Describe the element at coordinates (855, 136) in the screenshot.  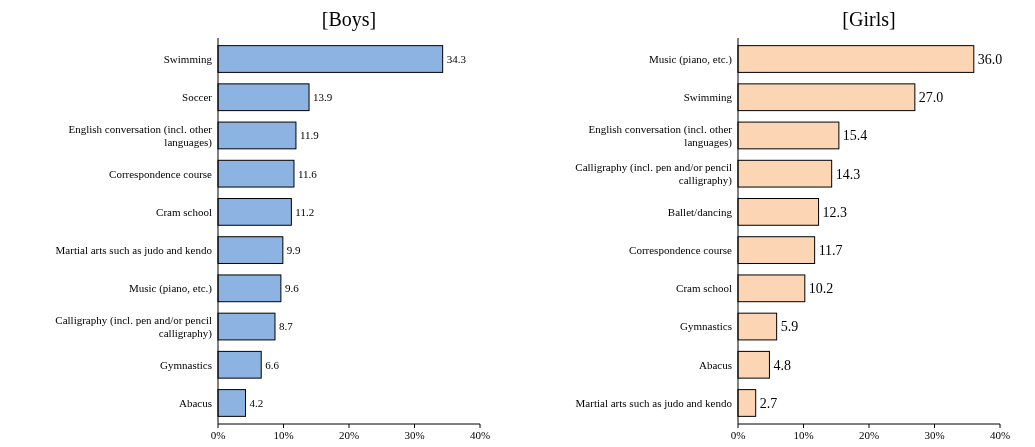
I see `data-label: 15.4` at that location.